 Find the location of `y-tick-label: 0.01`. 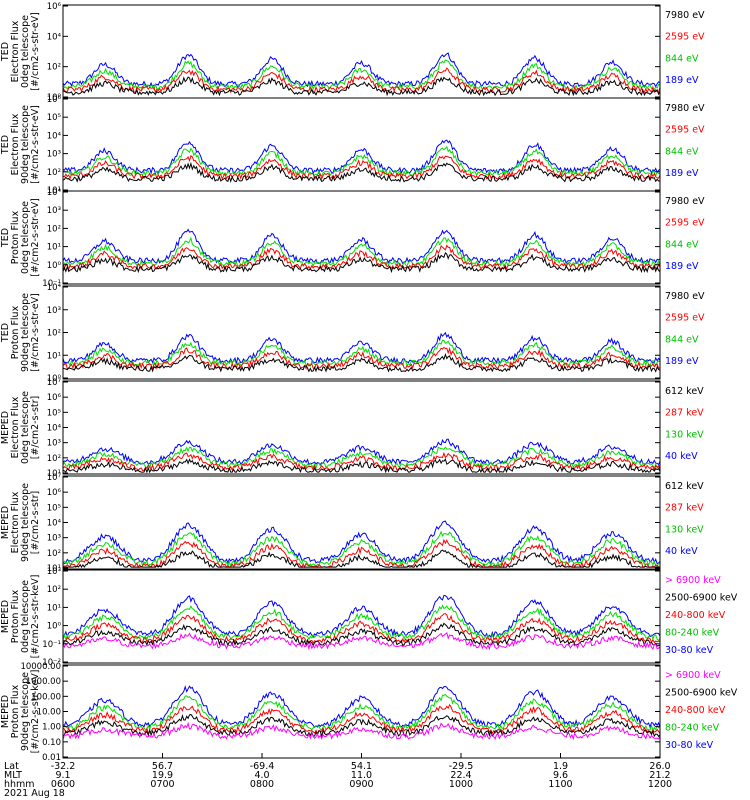

y-tick-label: 0.01 is located at coordinates (51, 758).